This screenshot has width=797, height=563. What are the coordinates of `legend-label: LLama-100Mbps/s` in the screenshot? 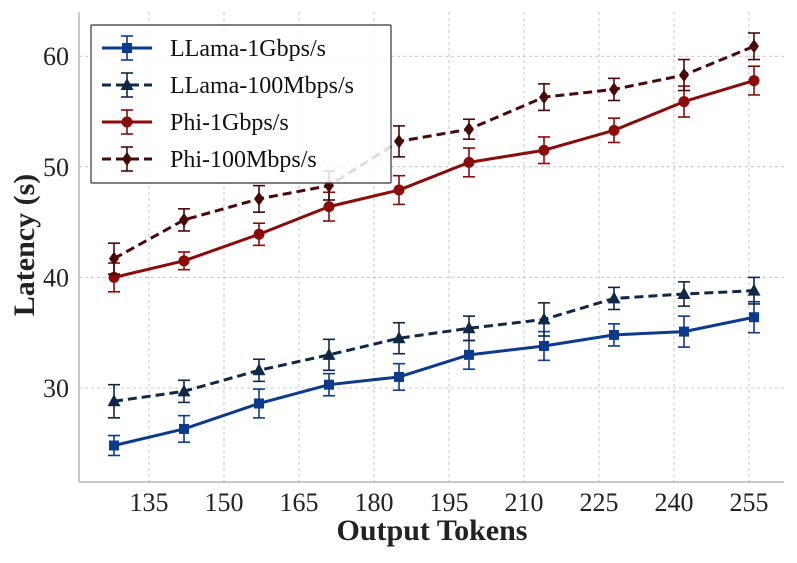 It's located at (262, 86).